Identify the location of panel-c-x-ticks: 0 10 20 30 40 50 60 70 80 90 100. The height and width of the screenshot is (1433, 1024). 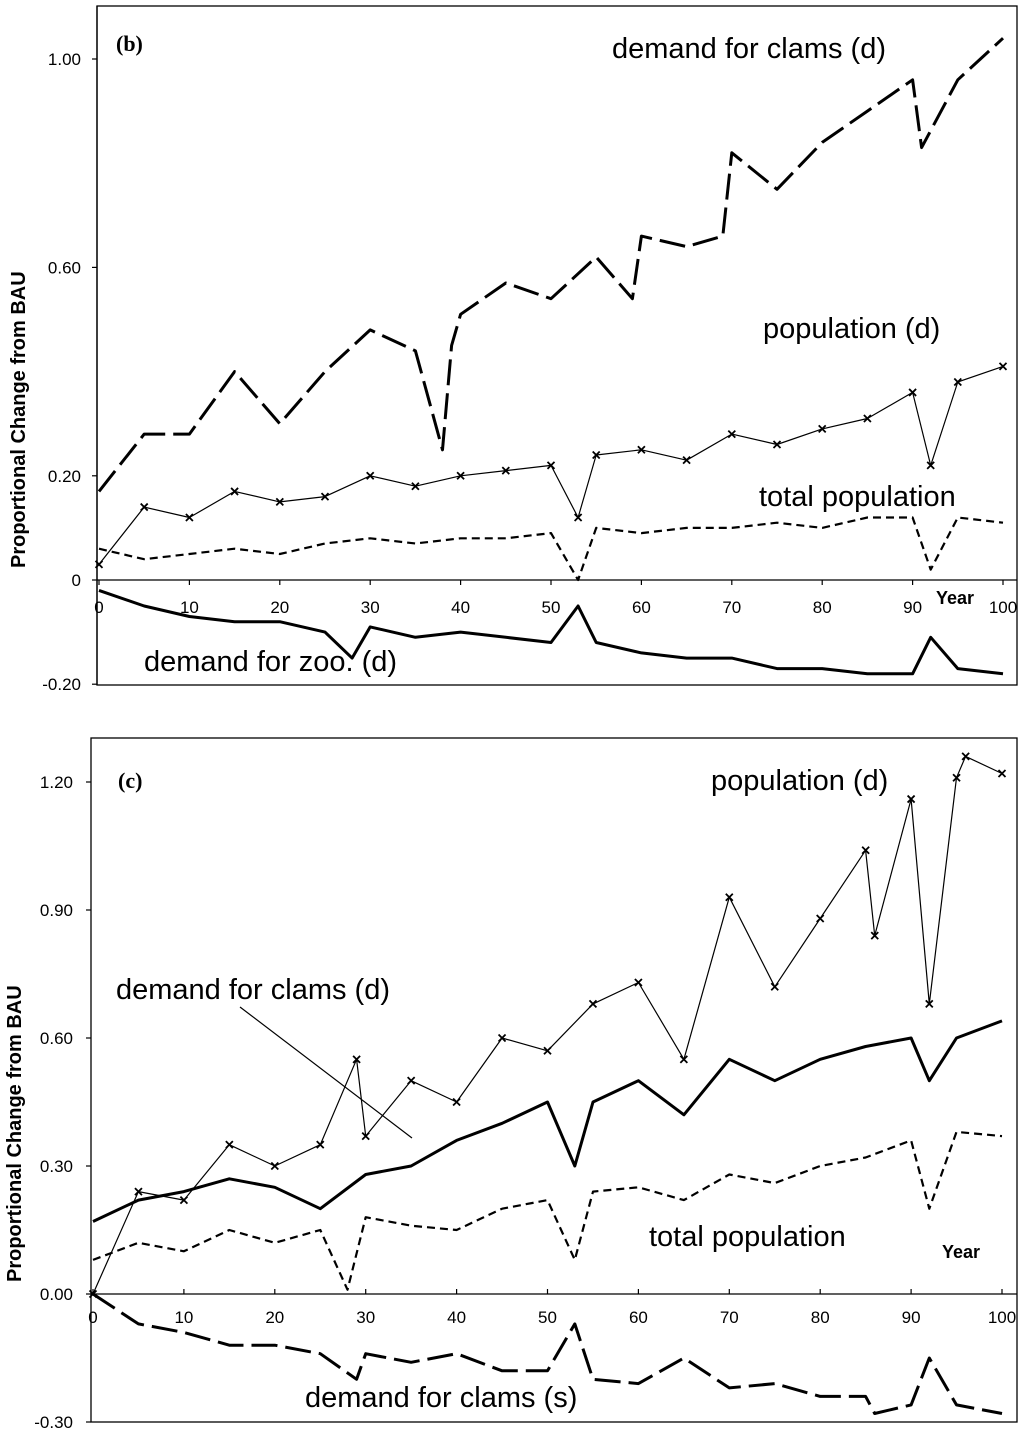
(552, 1308).